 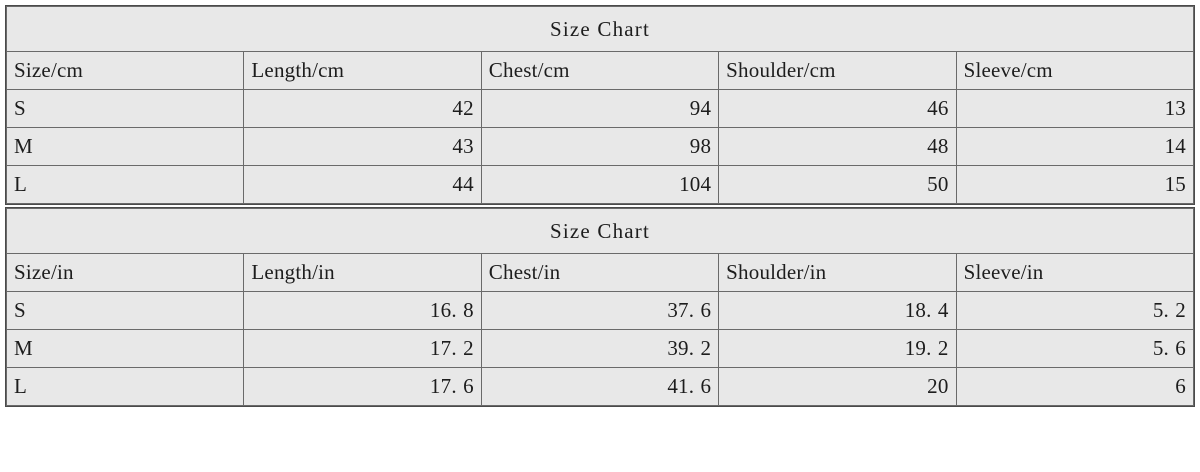 I want to click on cell-sleeve: 6, so click(x=1074, y=386).